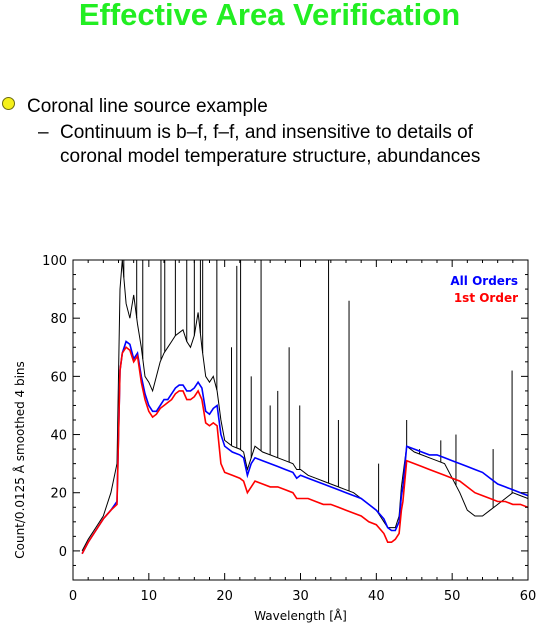 Image resolution: width=539 pixels, height=627 pixels. Describe the element at coordinates (147, 106) in the screenshot. I see `bullet-text: Coronal line source example` at that location.